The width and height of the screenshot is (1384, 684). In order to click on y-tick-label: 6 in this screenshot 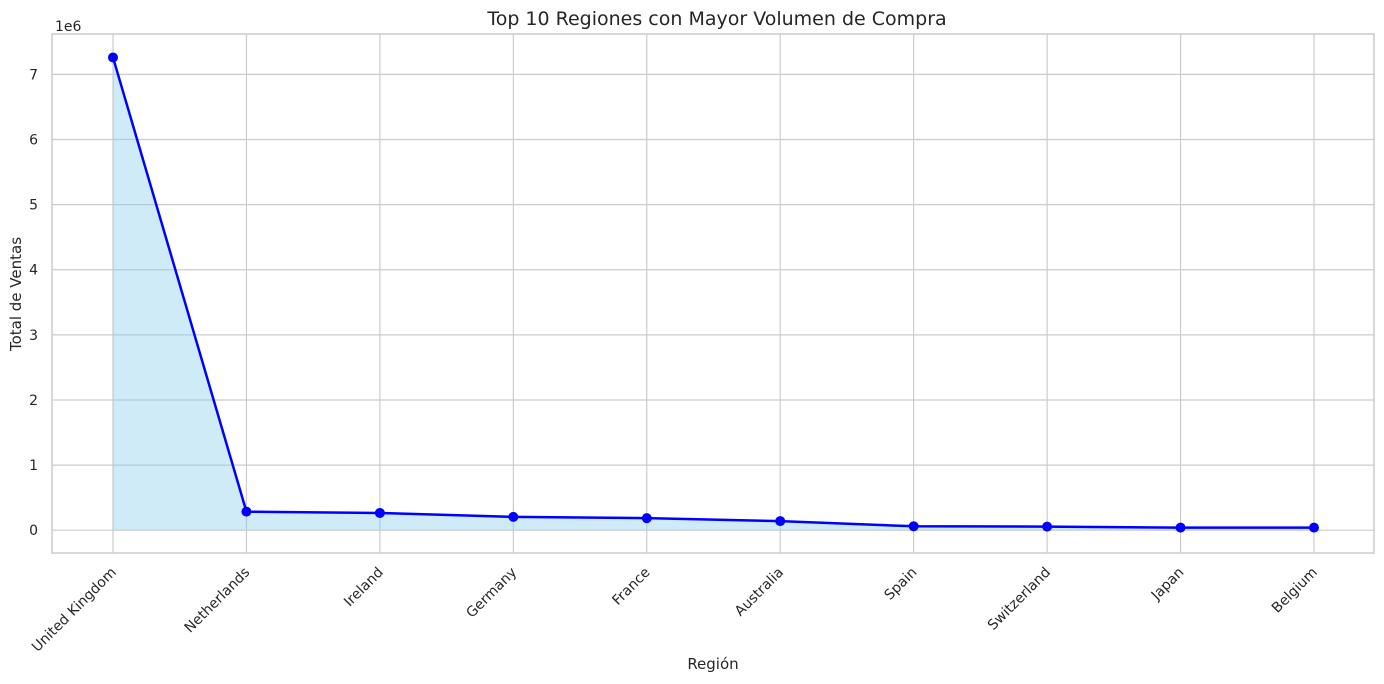, I will do `click(33, 140)`.